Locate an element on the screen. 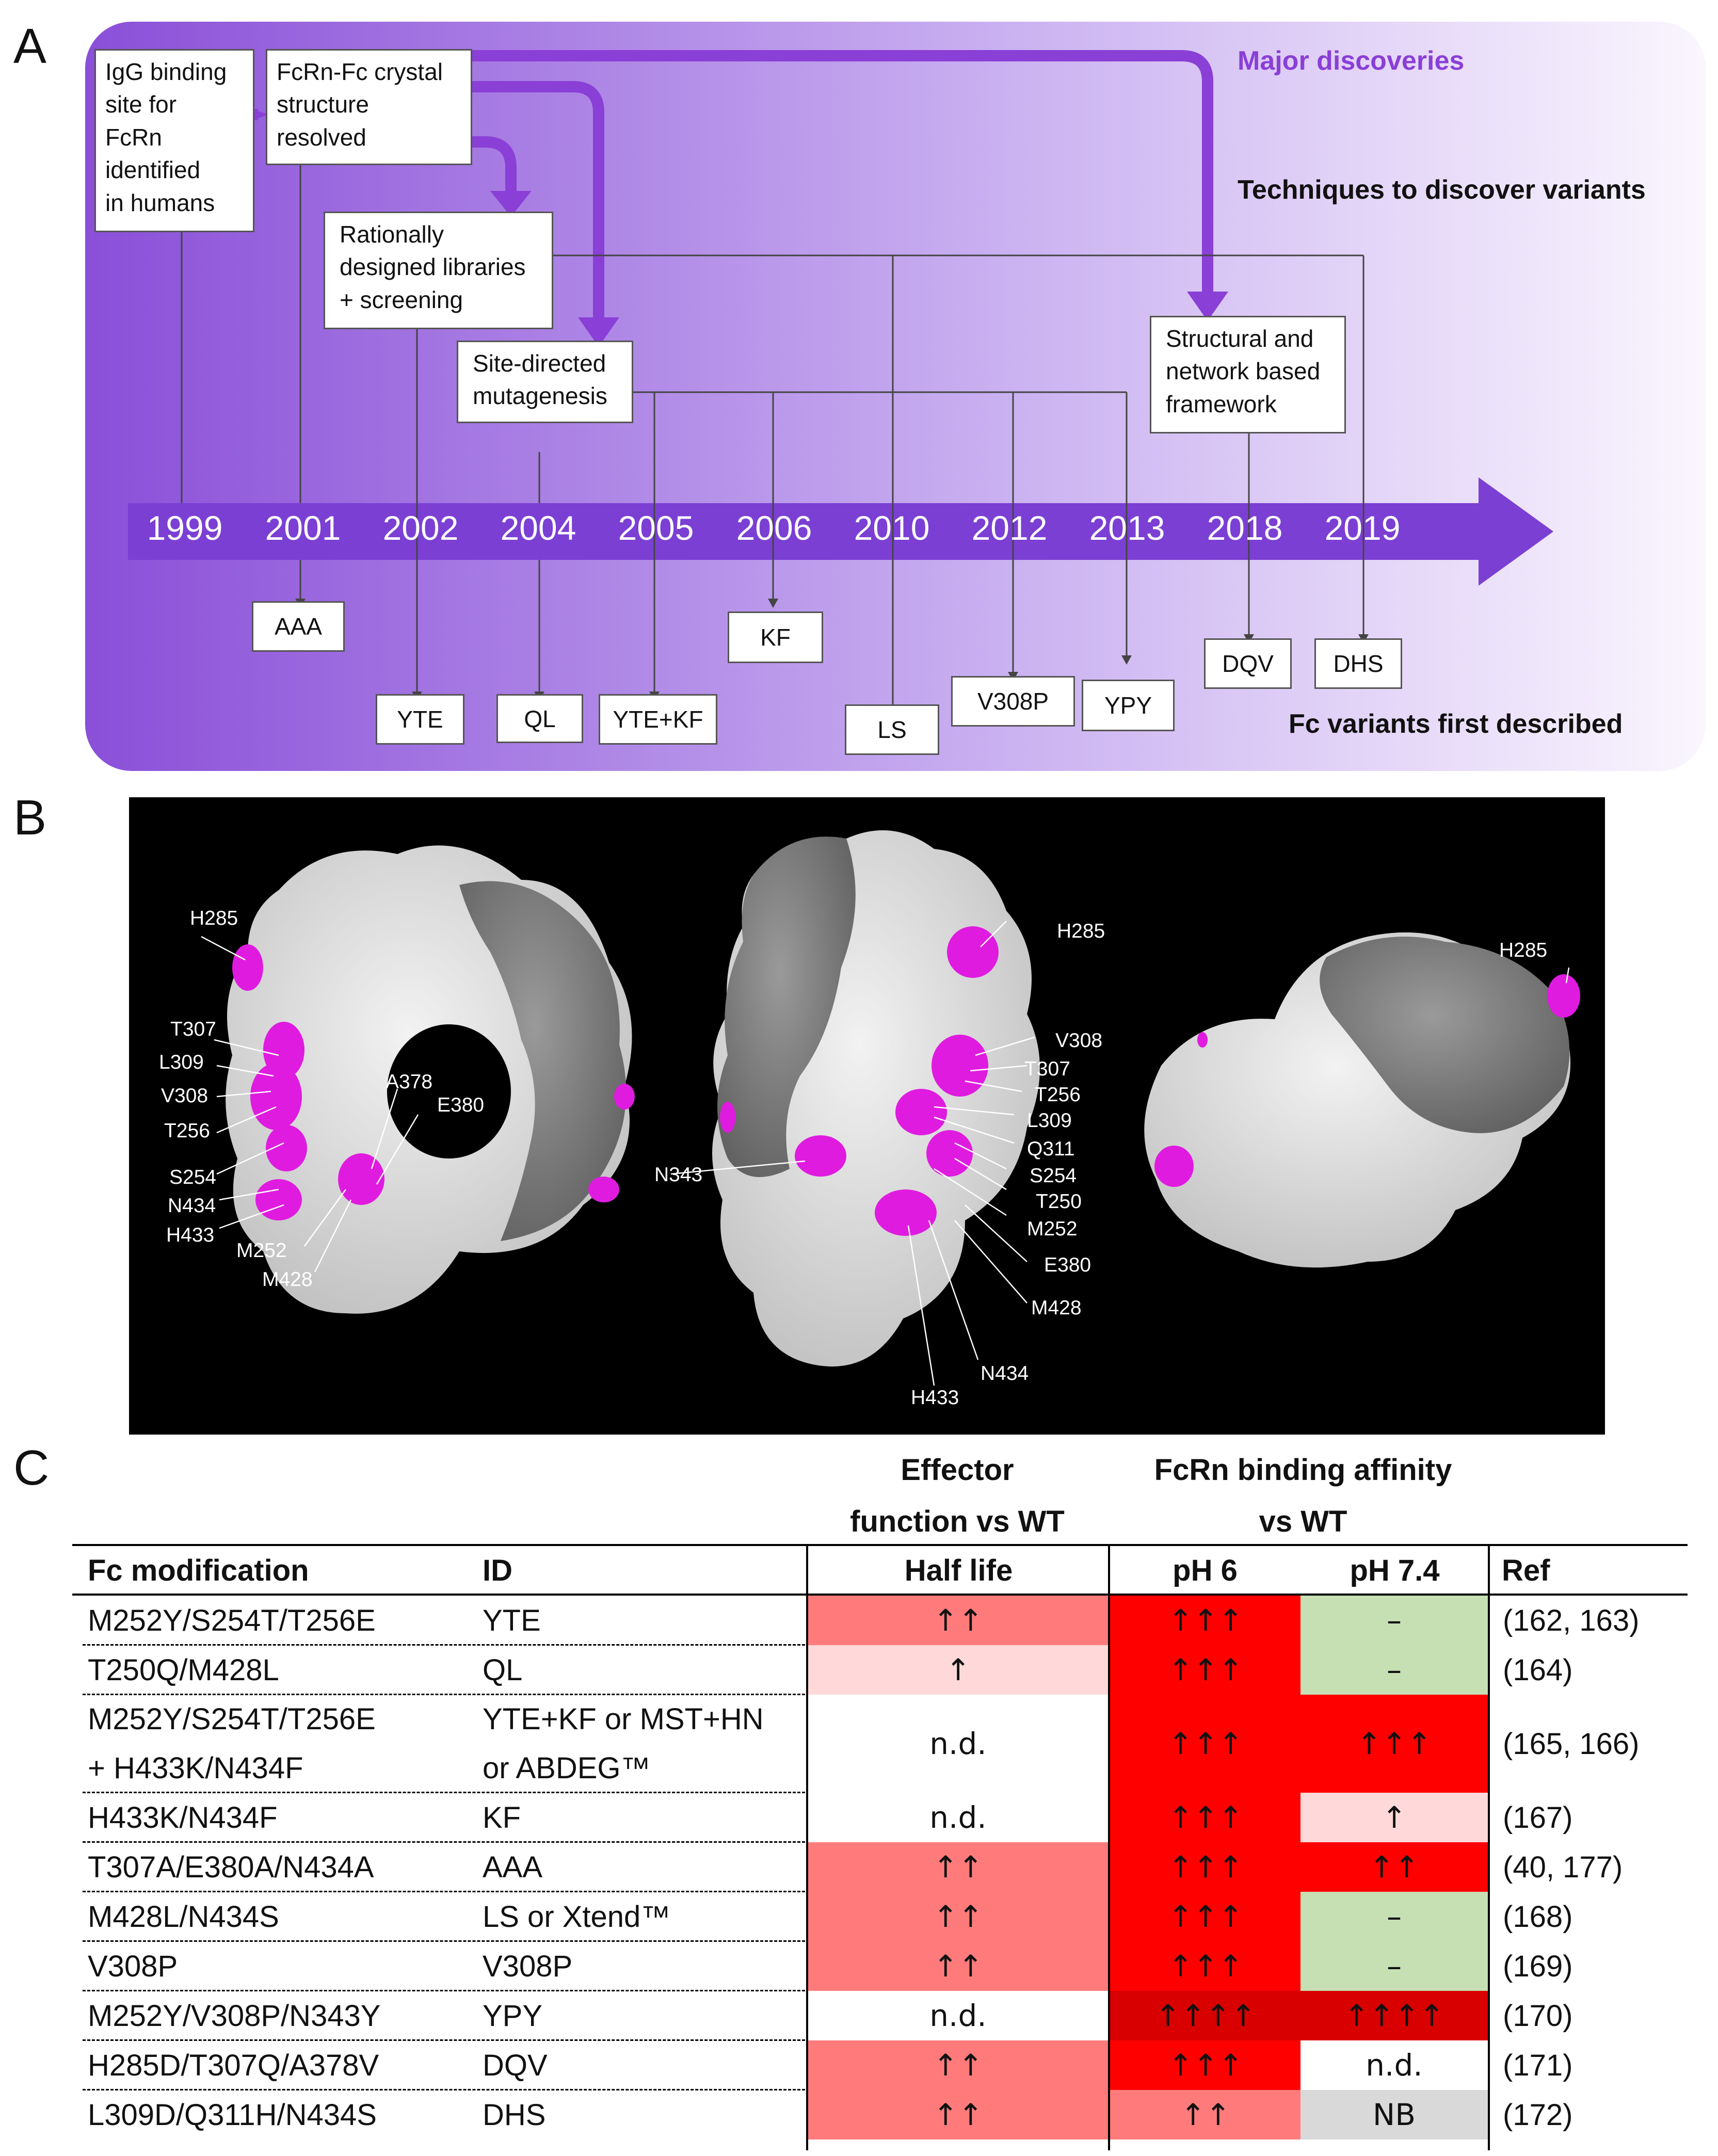  id-cell: QL is located at coordinates (503, 1670).